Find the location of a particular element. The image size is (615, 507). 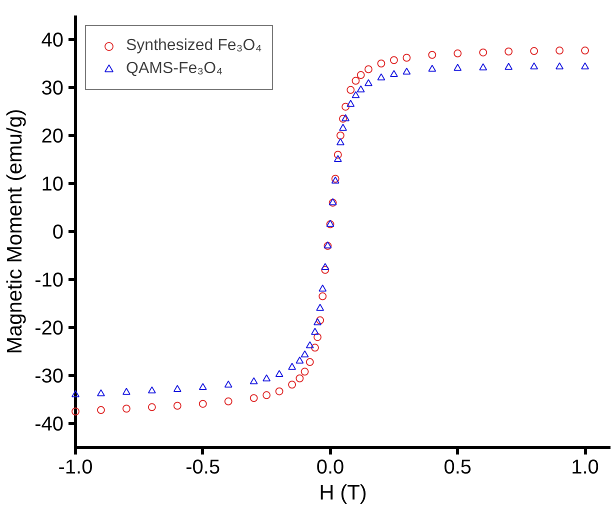

y-tick-label: -30 is located at coordinates (49, 377).